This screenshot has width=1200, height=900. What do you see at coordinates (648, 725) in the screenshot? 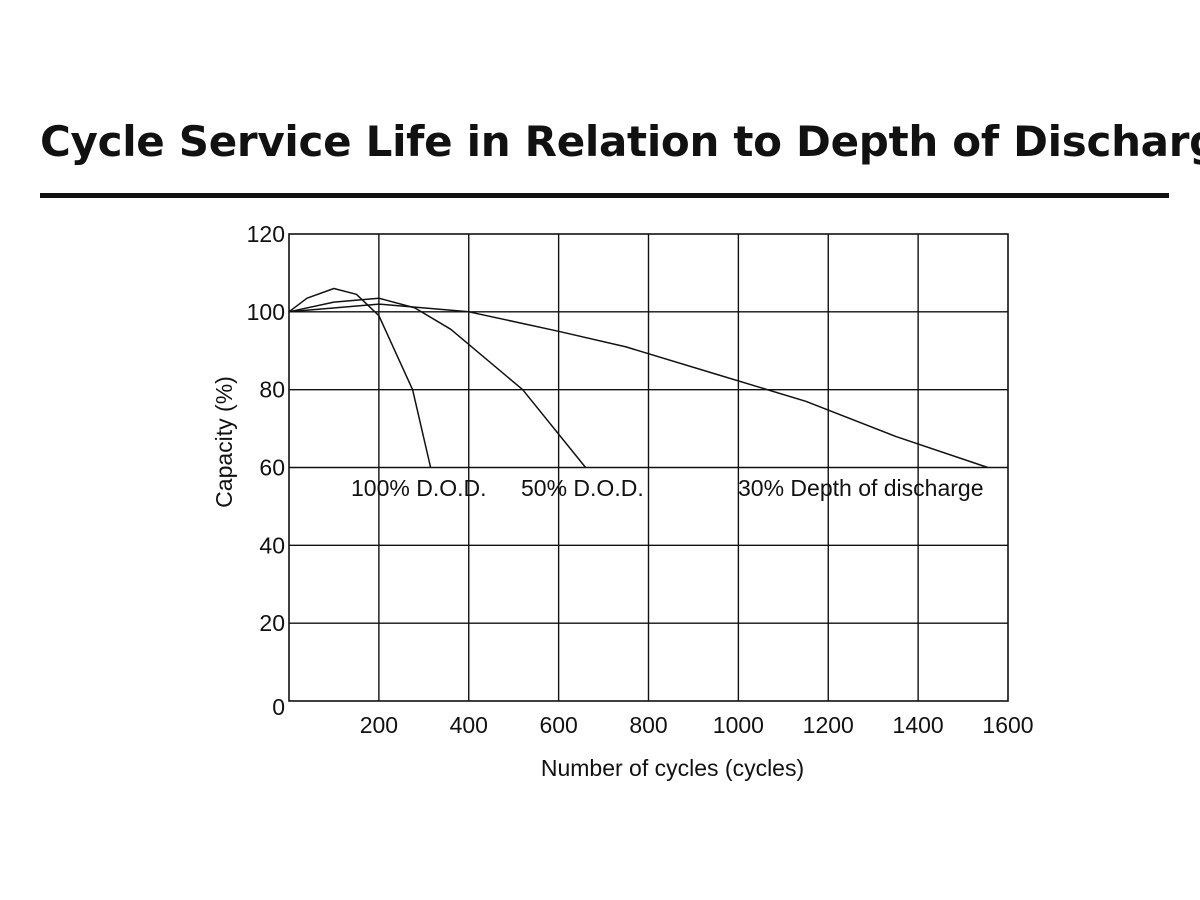
I see `x-tick-label-800: 800` at bounding box center [648, 725].